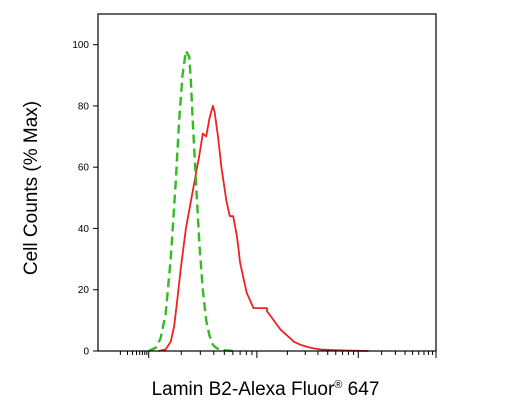  I want to click on y-tick-label-40: 40, so click(84, 229).